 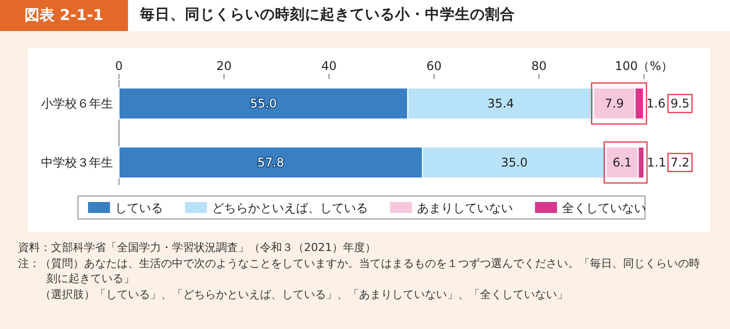 What do you see at coordinates (139, 208) in the screenshot?
I see `legend-label: している` at bounding box center [139, 208].